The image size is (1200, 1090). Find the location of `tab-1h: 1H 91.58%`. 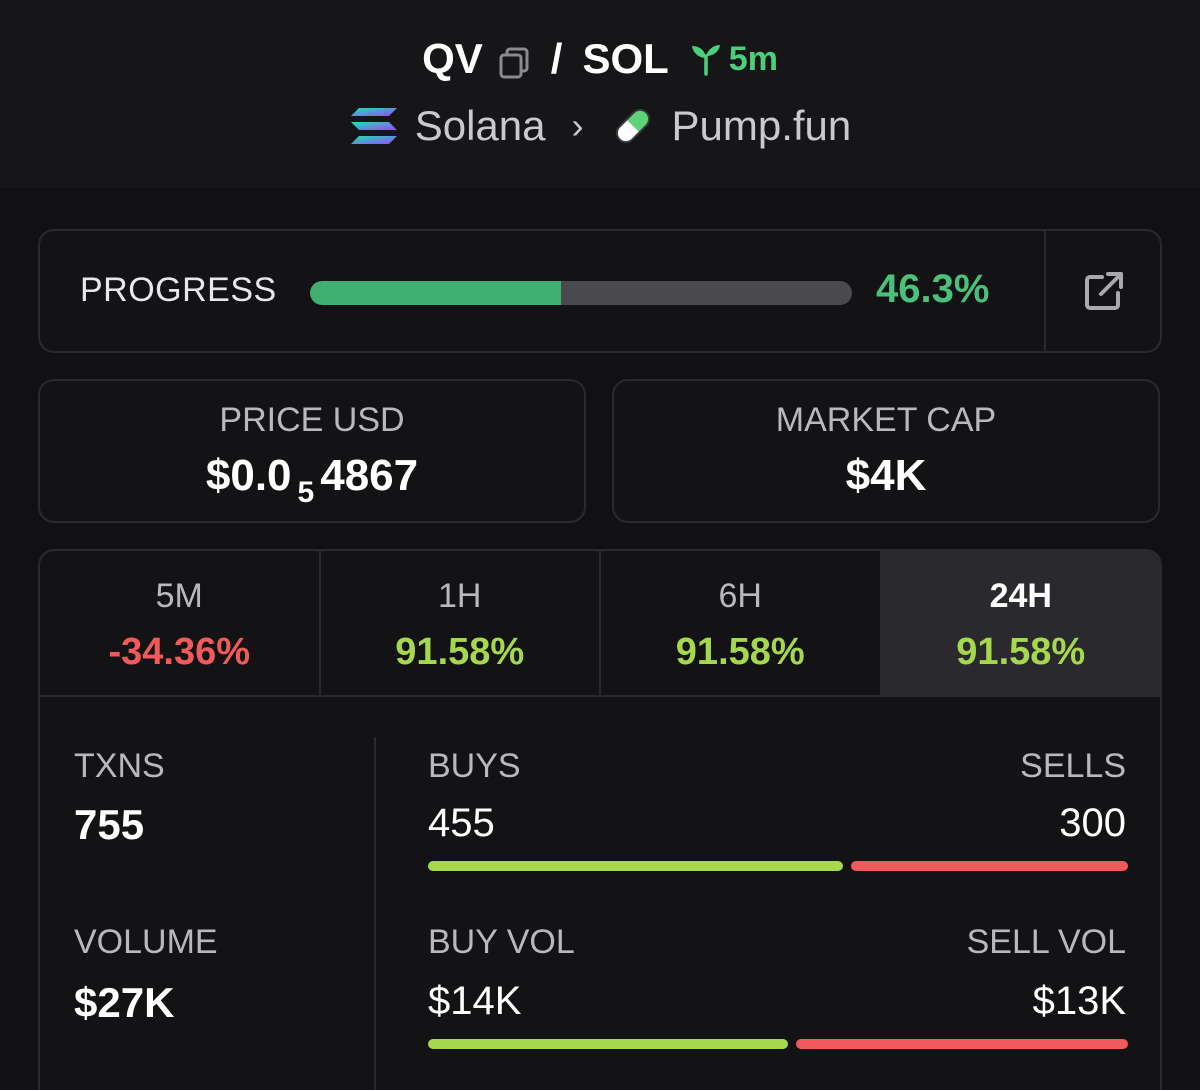

tab-1h: 1H 91.58% is located at coordinates (461, 623).